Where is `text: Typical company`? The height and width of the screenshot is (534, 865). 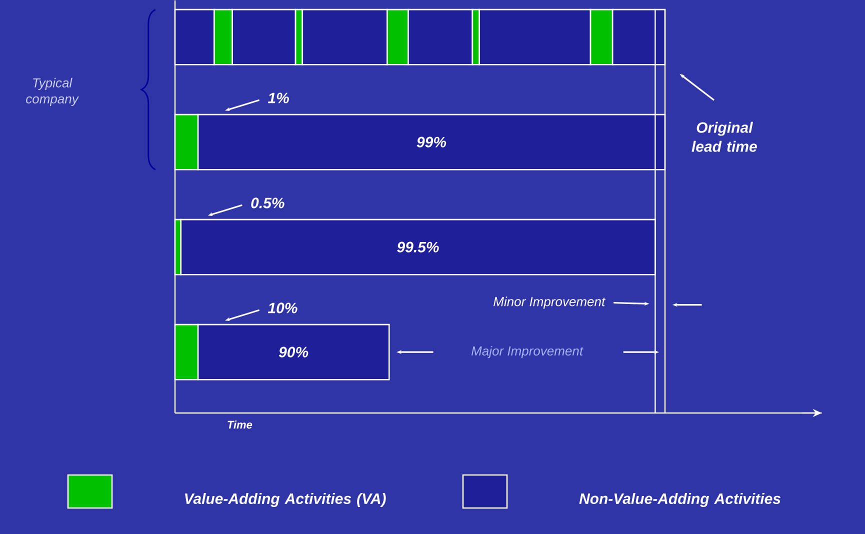
text: Typical company is located at coordinates (53, 92).